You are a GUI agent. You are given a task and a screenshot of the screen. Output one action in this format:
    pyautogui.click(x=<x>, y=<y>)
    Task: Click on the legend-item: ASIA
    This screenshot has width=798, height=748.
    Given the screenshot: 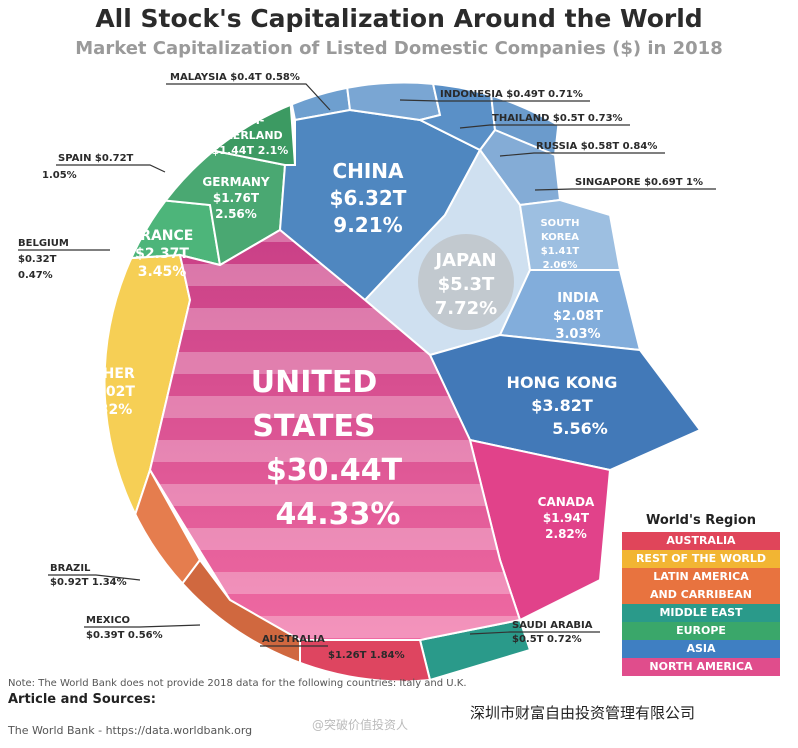 What is the action you would take?
    pyautogui.click(x=701, y=649)
    